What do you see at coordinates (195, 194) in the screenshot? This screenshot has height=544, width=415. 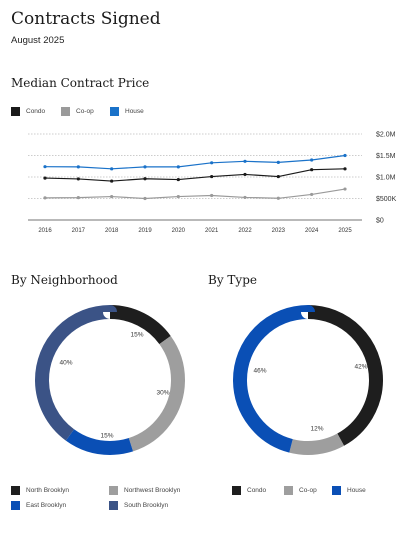 I see `series-line-co-op` at bounding box center [195, 194].